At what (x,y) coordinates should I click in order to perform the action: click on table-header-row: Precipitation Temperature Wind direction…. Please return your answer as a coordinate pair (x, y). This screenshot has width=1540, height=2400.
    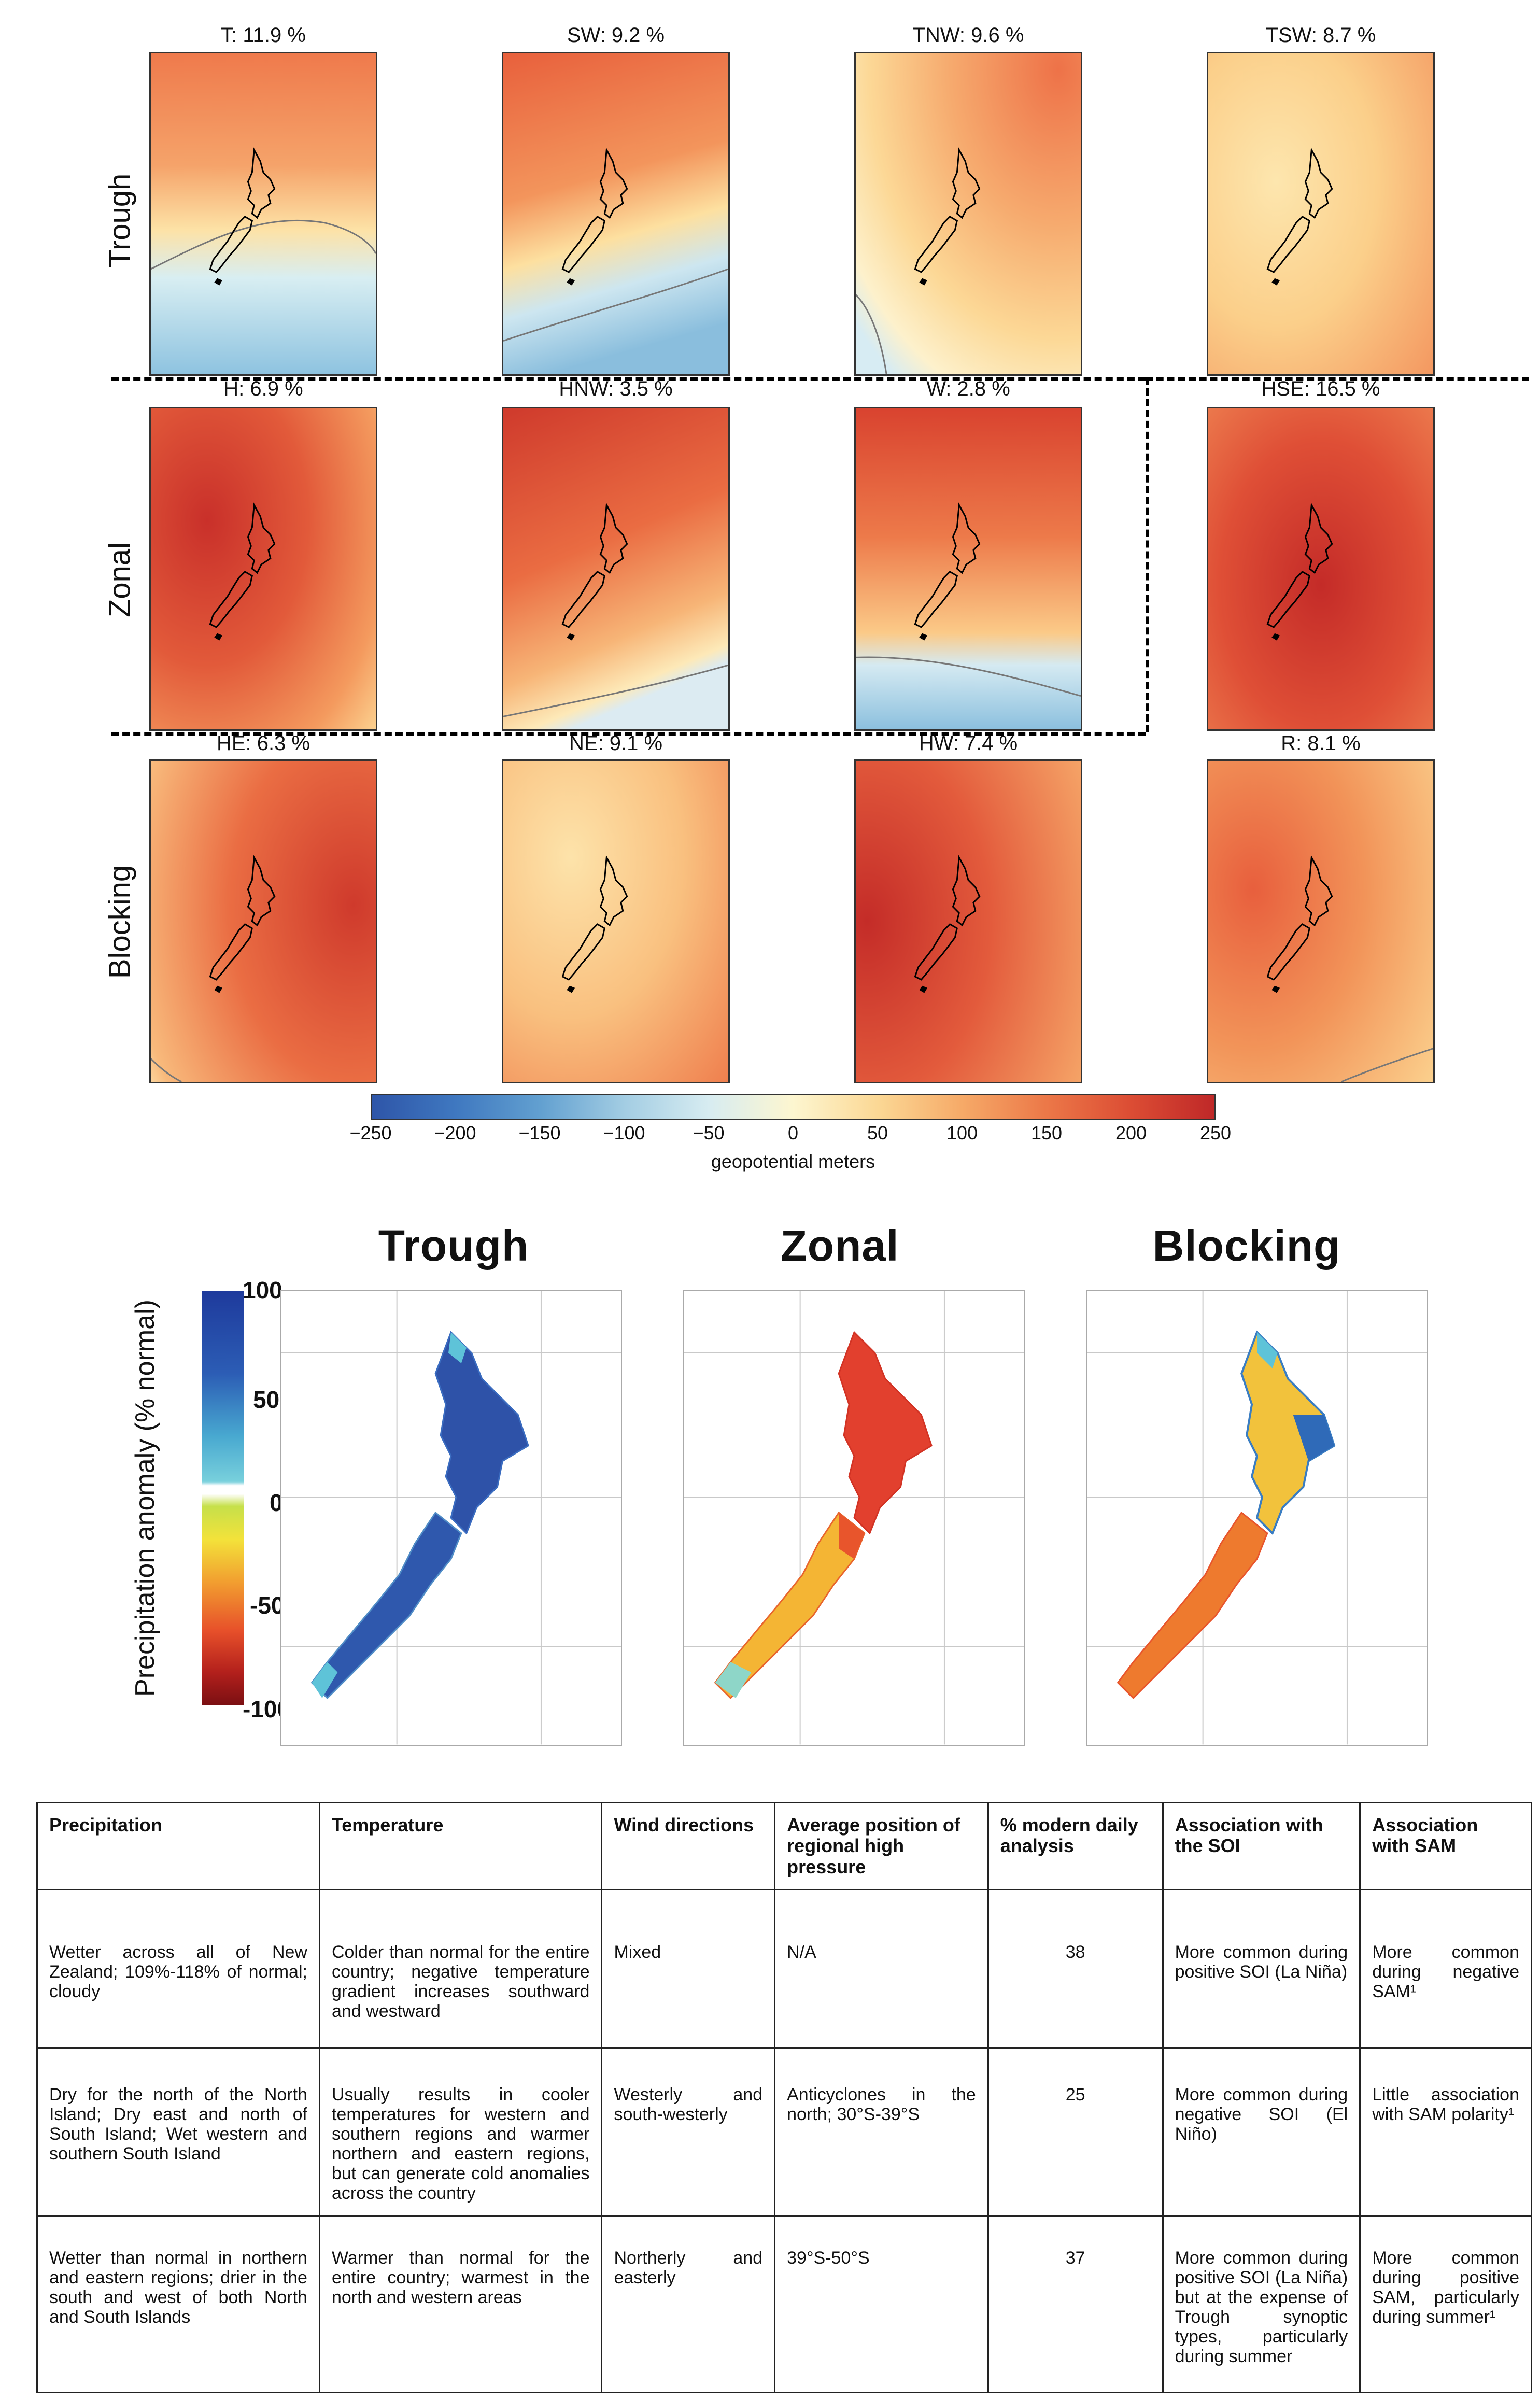
    Looking at the image, I should click on (784, 1846).